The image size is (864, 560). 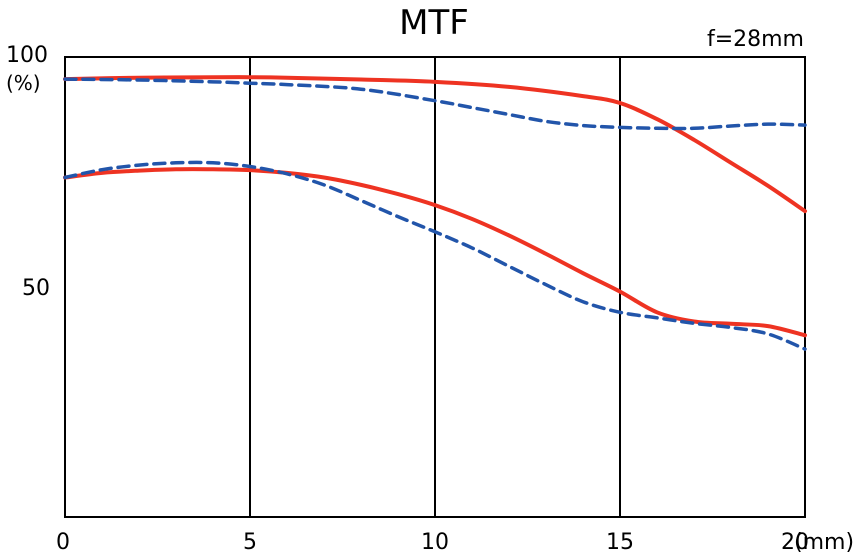 I want to click on x-unit-label: (mm), so click(x=824, y=542).